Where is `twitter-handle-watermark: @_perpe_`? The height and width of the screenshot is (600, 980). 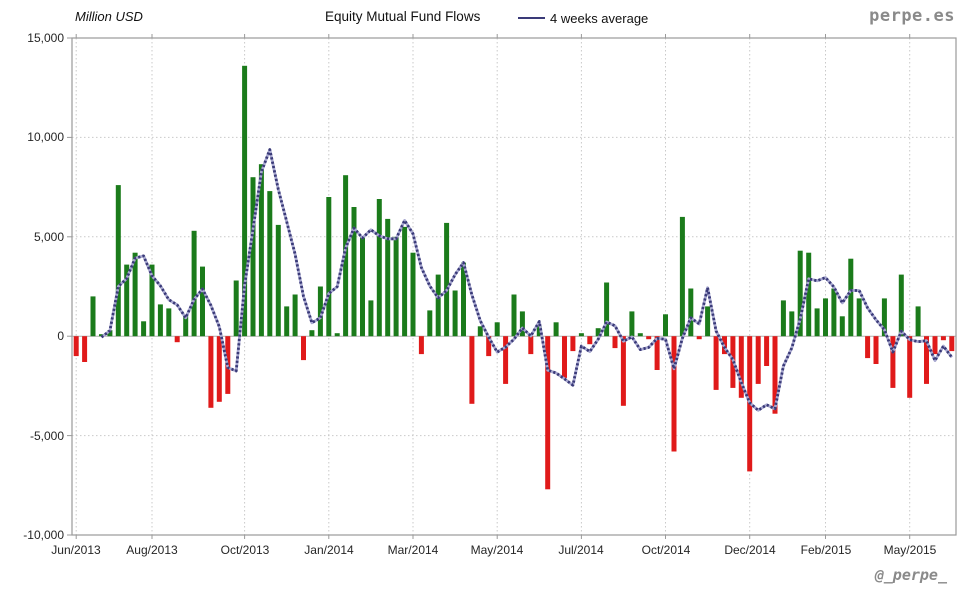 twitter-handle-watermark: @_perpe_ is located at coordinates (910, 575).